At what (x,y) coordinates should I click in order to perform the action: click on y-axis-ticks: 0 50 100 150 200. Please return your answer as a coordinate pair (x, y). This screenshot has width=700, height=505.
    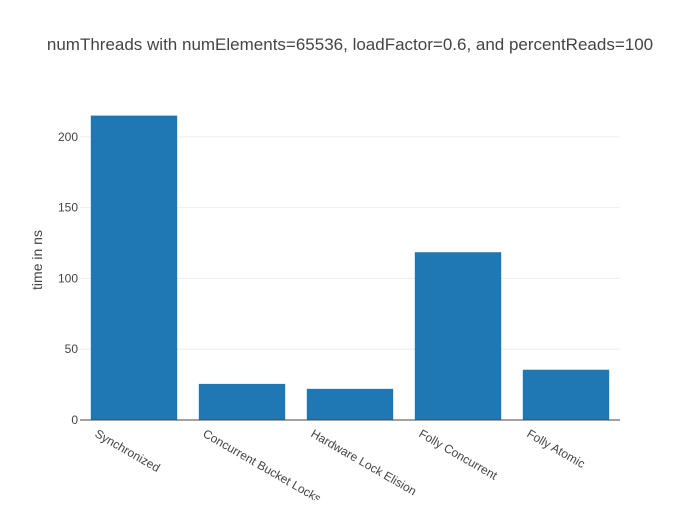
    Looking at the image, I should click on (68, 278).